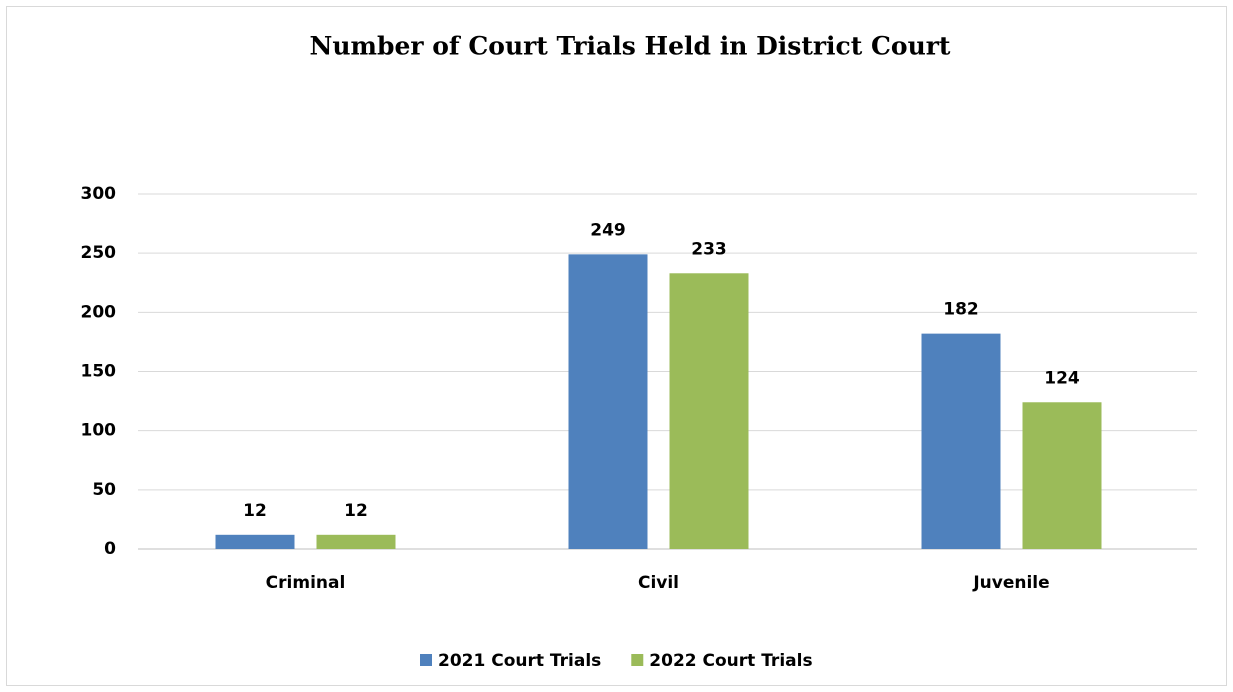 The image size is (1233, 692). What do you see at coordinates (99, 372) in the screenshot?
I see `y-tick-label: 150` at bounding box center [99, 372].